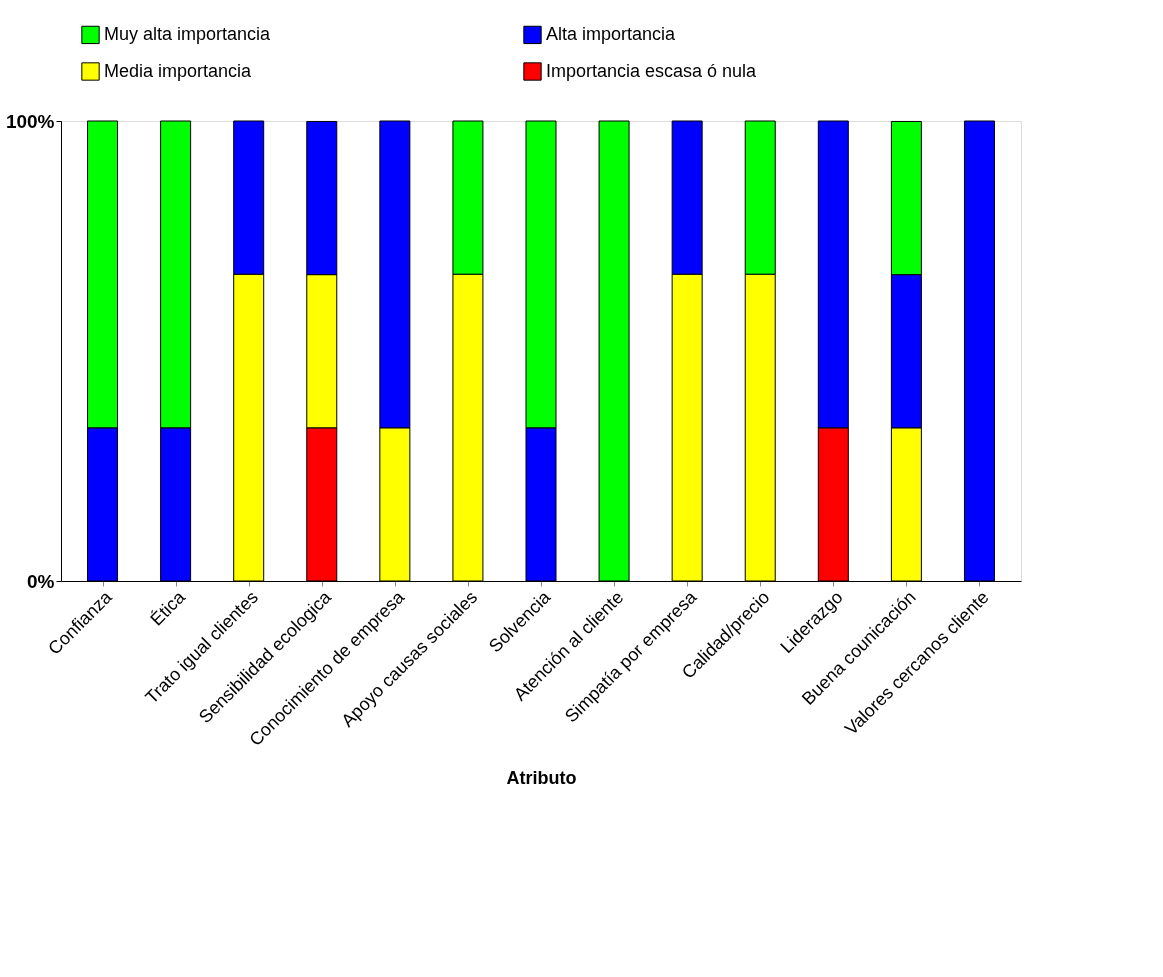  I want to click on y-tick-label: 0%, so click(41, 581).